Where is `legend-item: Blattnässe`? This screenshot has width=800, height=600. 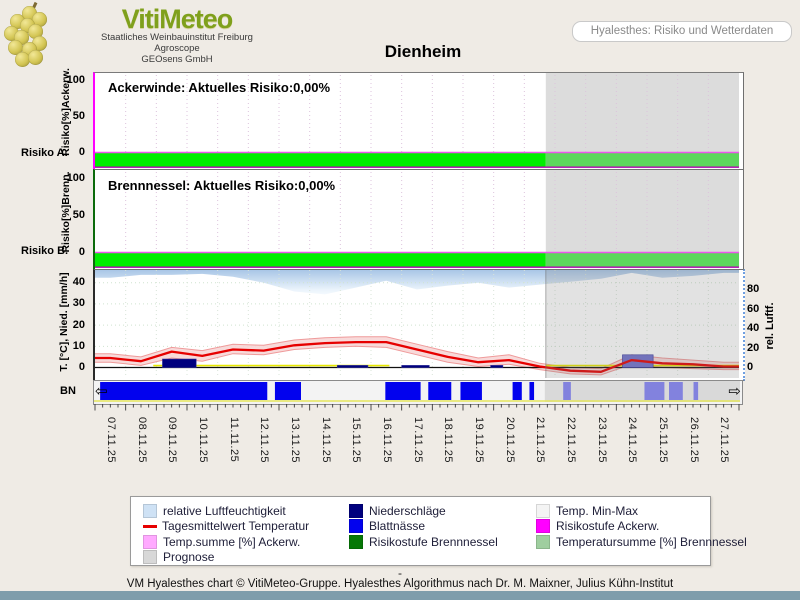 legend-item: Blattnässe is located at coordinates (441, 527).